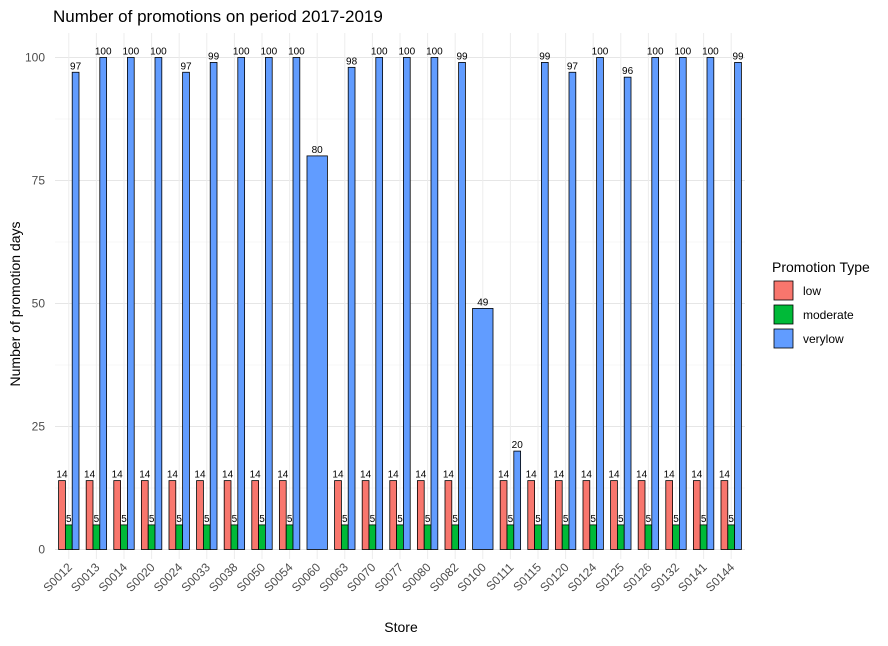  Describe the element at coordinates (389, 577) in the screenshot. I see `x-tick-label: S0077` at that location.